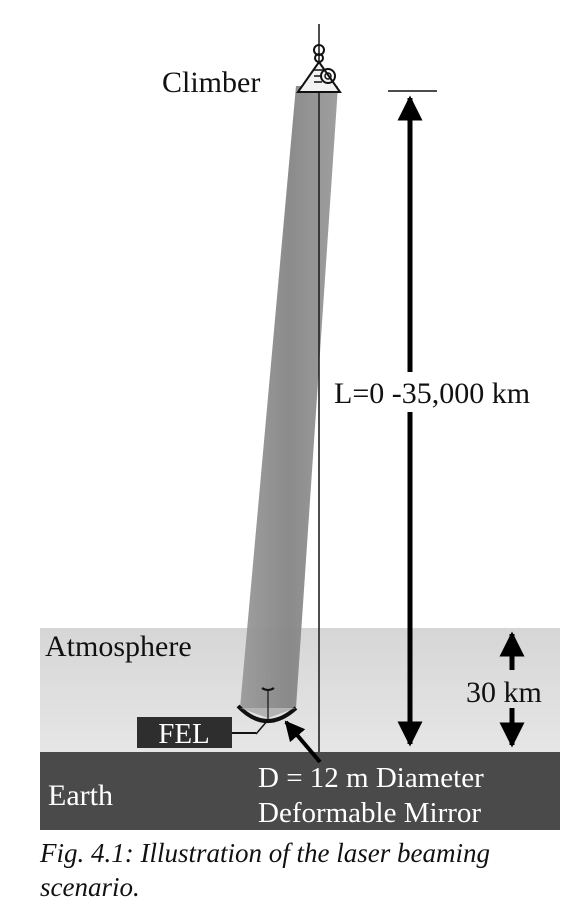  Describe the element at coordinates (432, 393) in the screenshot. I see `distance-label: L=0 -35,000 km` at that location.